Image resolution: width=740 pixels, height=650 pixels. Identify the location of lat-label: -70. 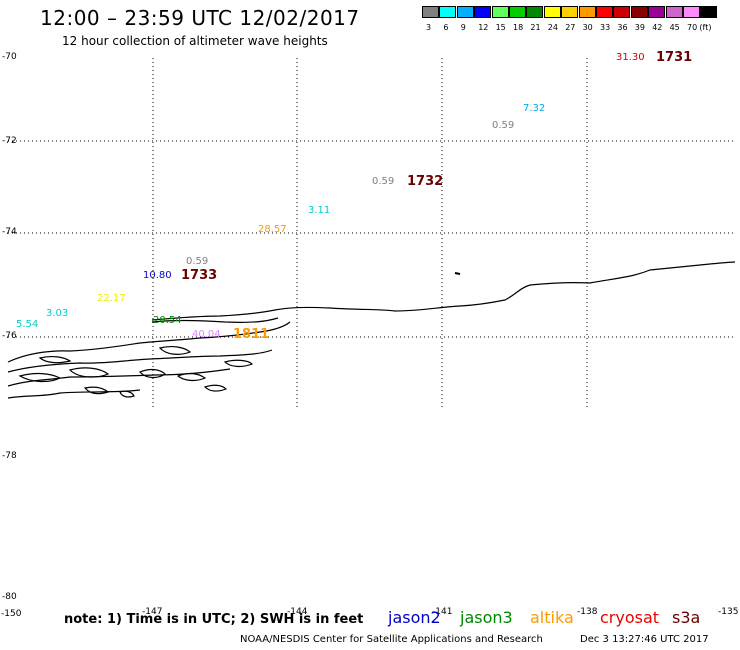
(9, 57).